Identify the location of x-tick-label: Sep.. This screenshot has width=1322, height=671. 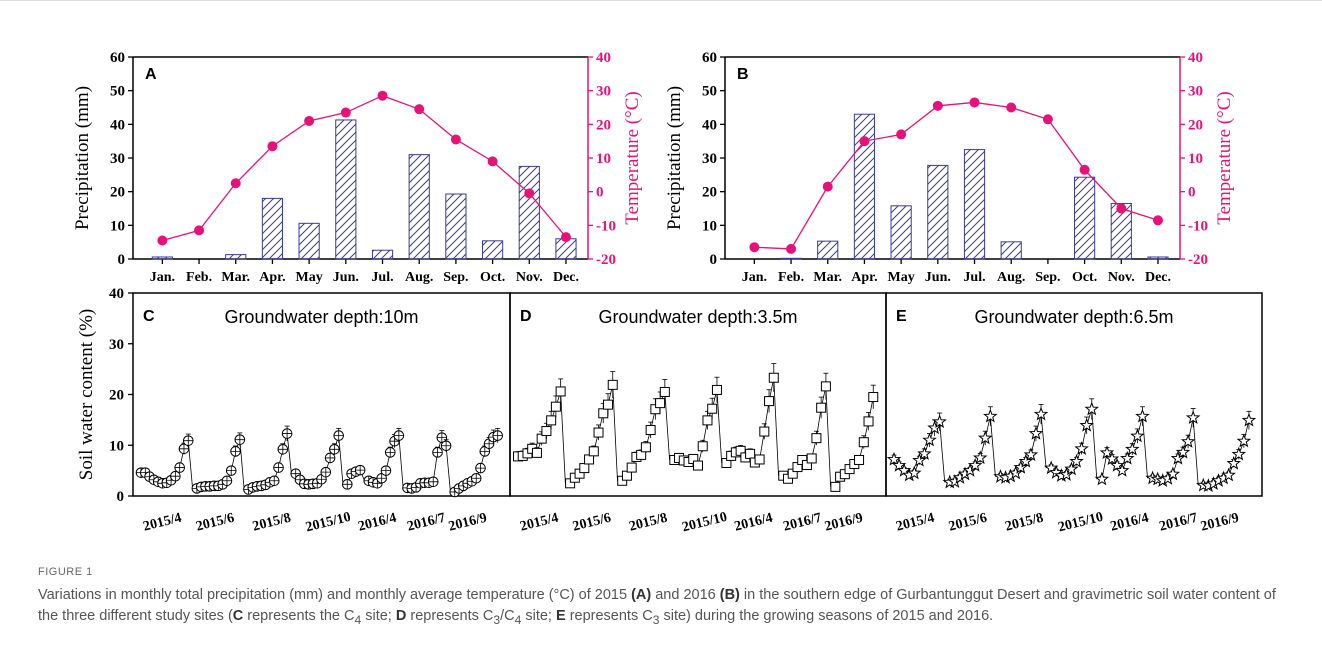
(455, 277).